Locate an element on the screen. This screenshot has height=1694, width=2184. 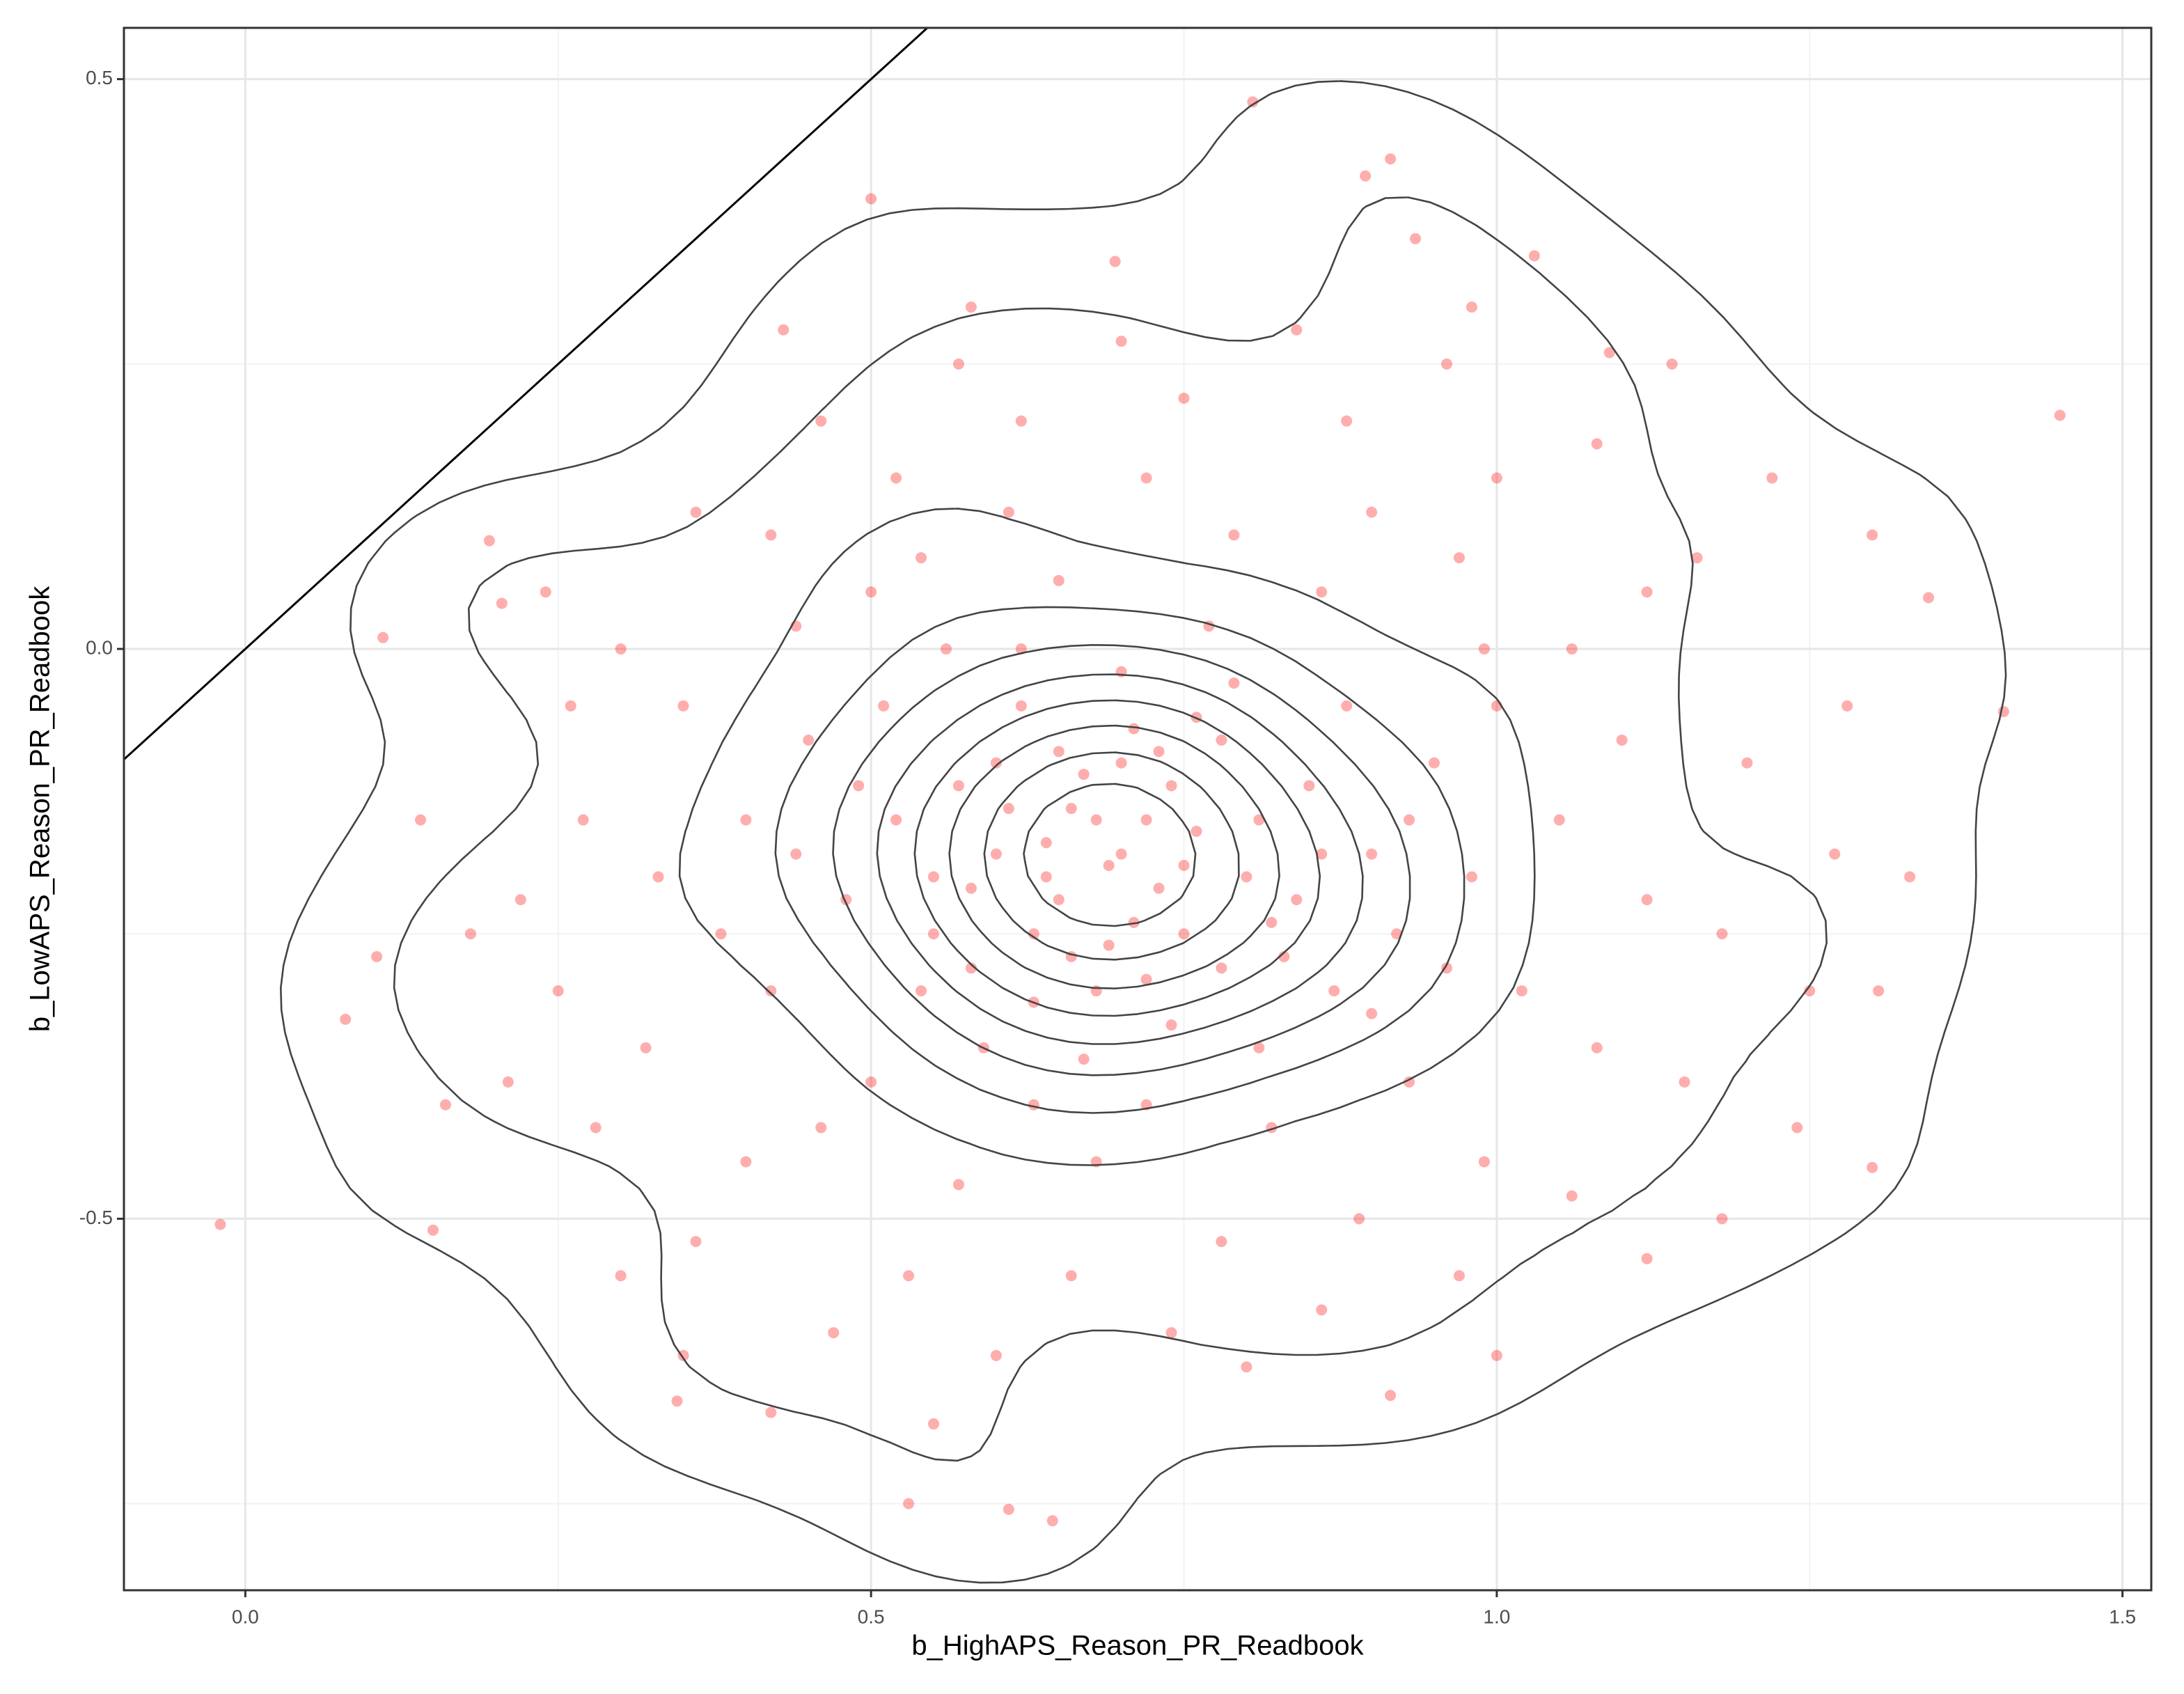
x-tick-label: 0.5 is located at coordinates (871, 1616).